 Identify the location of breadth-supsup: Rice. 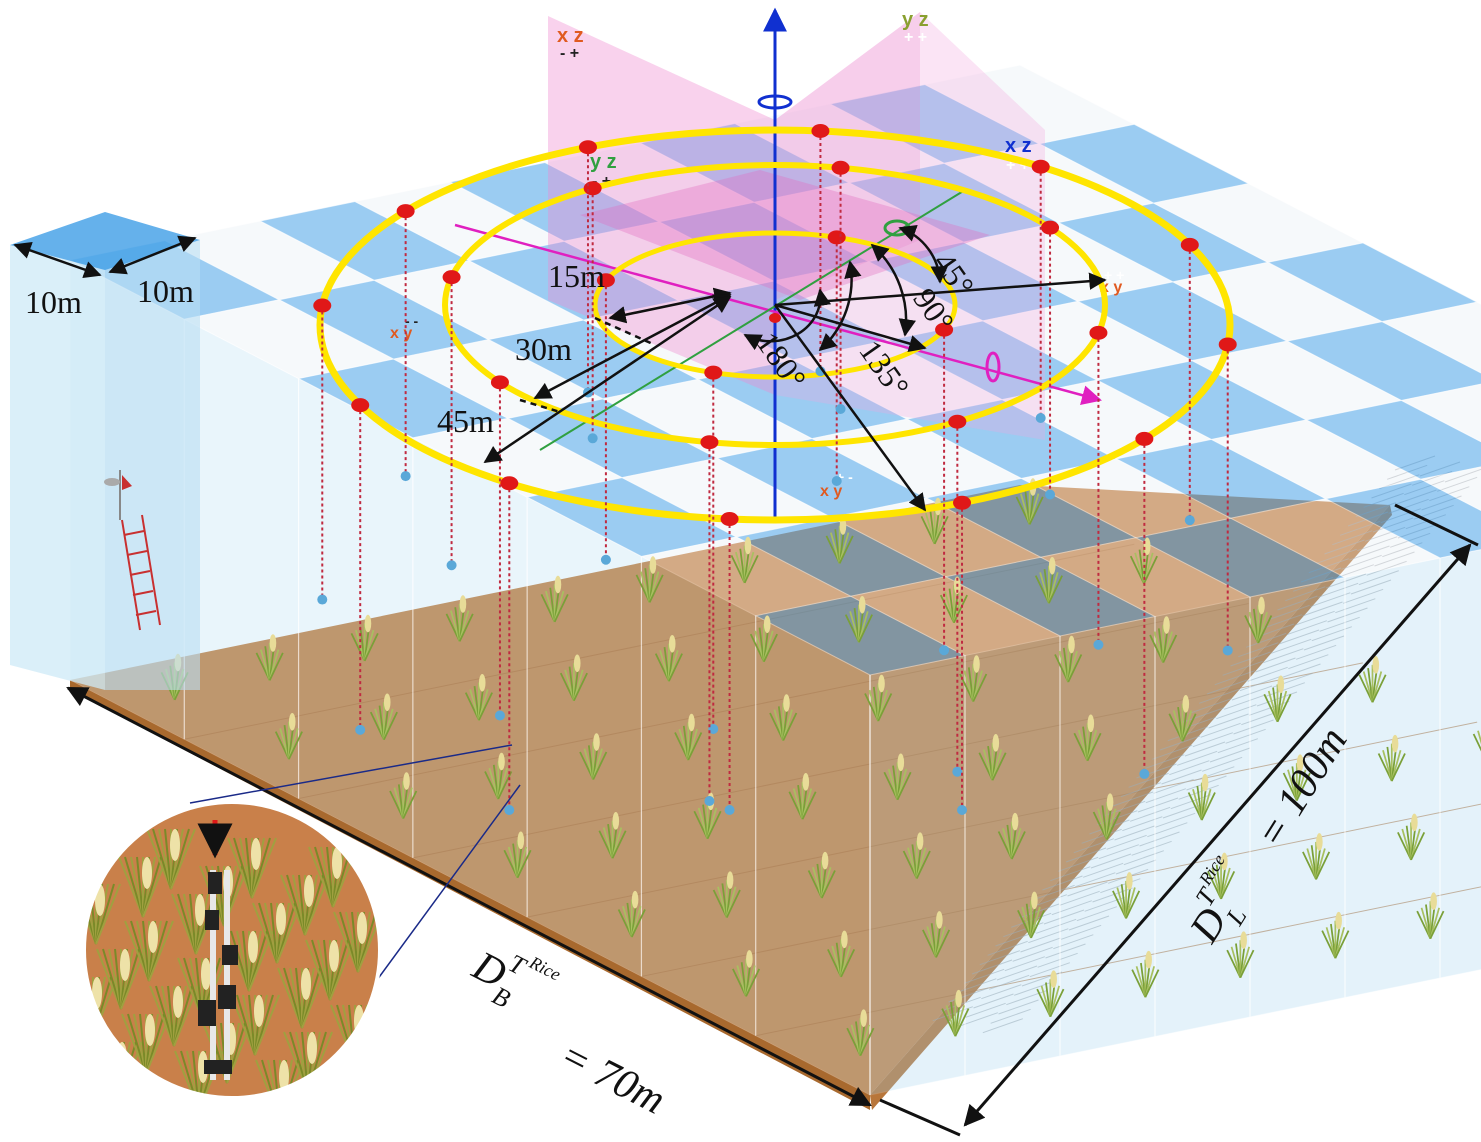
(544, 968).